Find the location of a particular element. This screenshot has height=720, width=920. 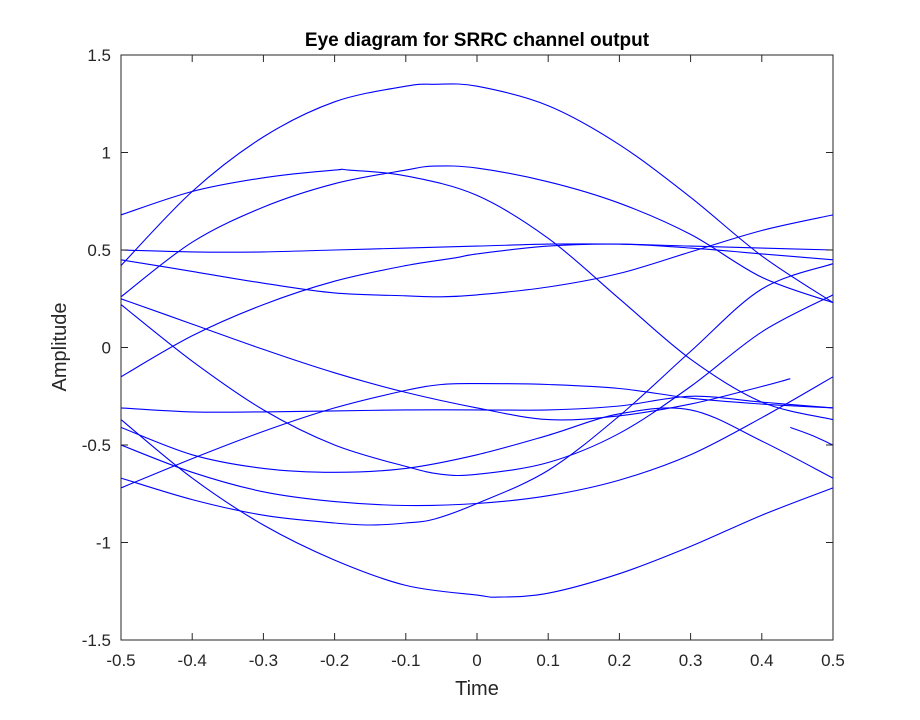

x-tick-label: 0.5 is located at coordinates (833, 660).